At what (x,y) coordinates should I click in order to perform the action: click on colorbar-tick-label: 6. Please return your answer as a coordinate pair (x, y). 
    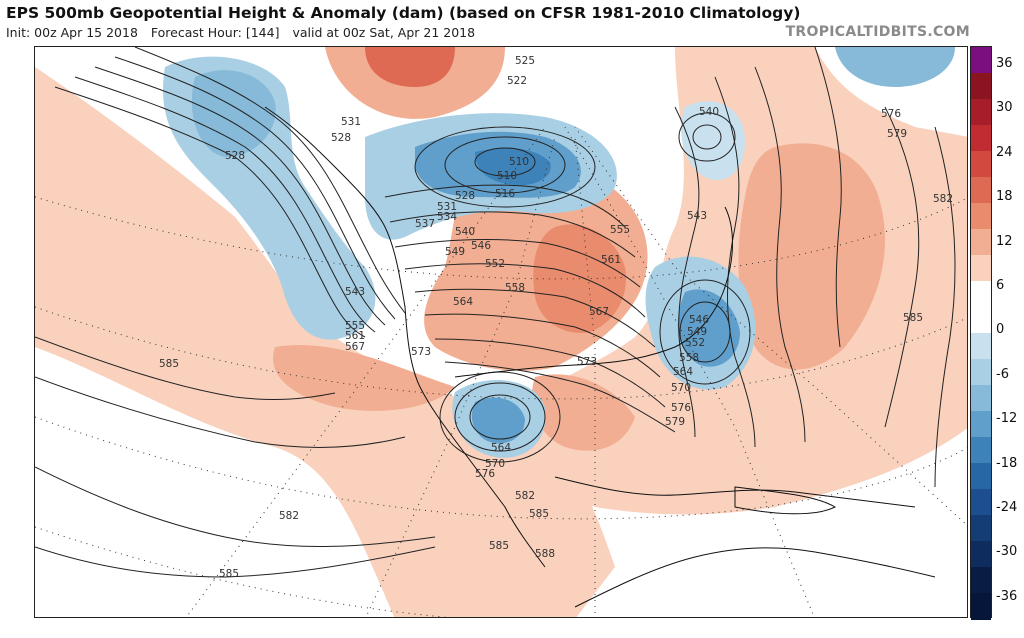
    Looking at the image, I should click on (1000, 285).